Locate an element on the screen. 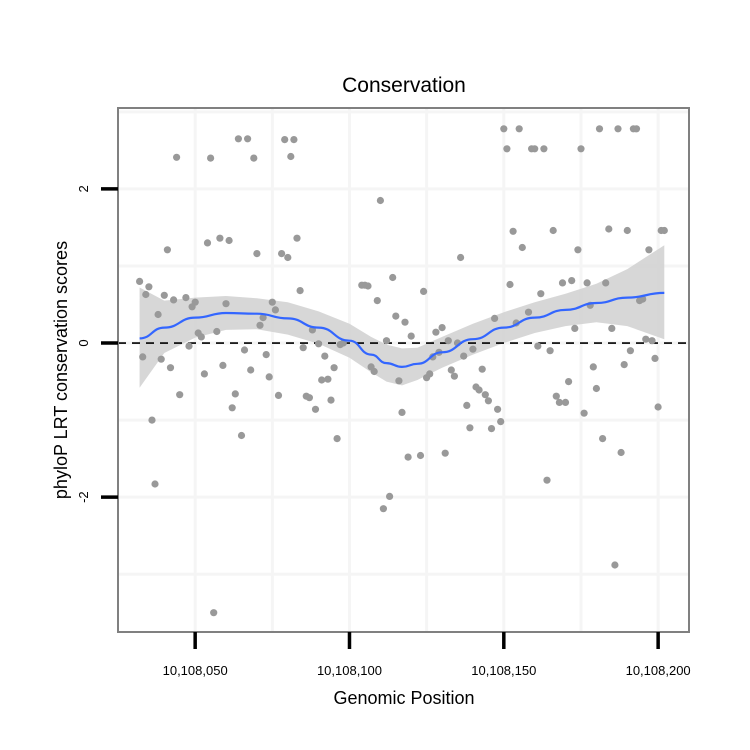 This screenshot has width=750, height=750. y-axis-label: phyloP LRT conservation scores is located at coordinates (61, 370).